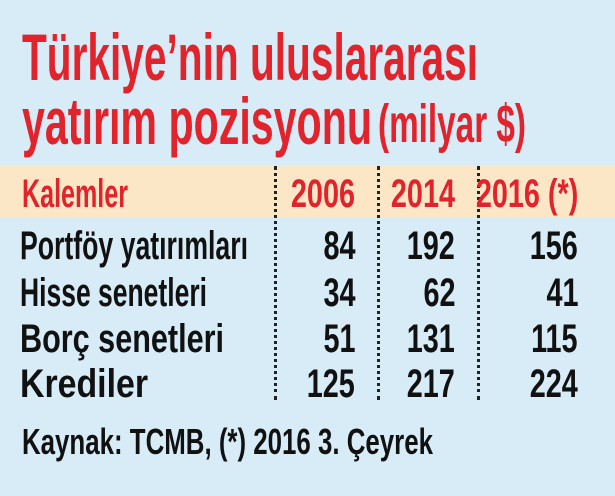 This screenshot has width=615, height=496. I want to click on source-note: Kaynak: TCMB, (*) 2016 3. Çeyrek, so click(227, 441).